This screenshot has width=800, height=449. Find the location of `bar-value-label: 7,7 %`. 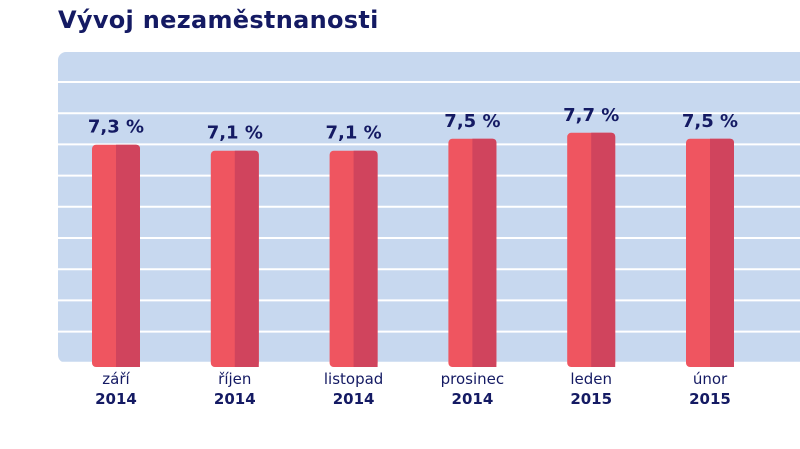

bar-value-label: 7,7 % is located at coordinates (591, 115).